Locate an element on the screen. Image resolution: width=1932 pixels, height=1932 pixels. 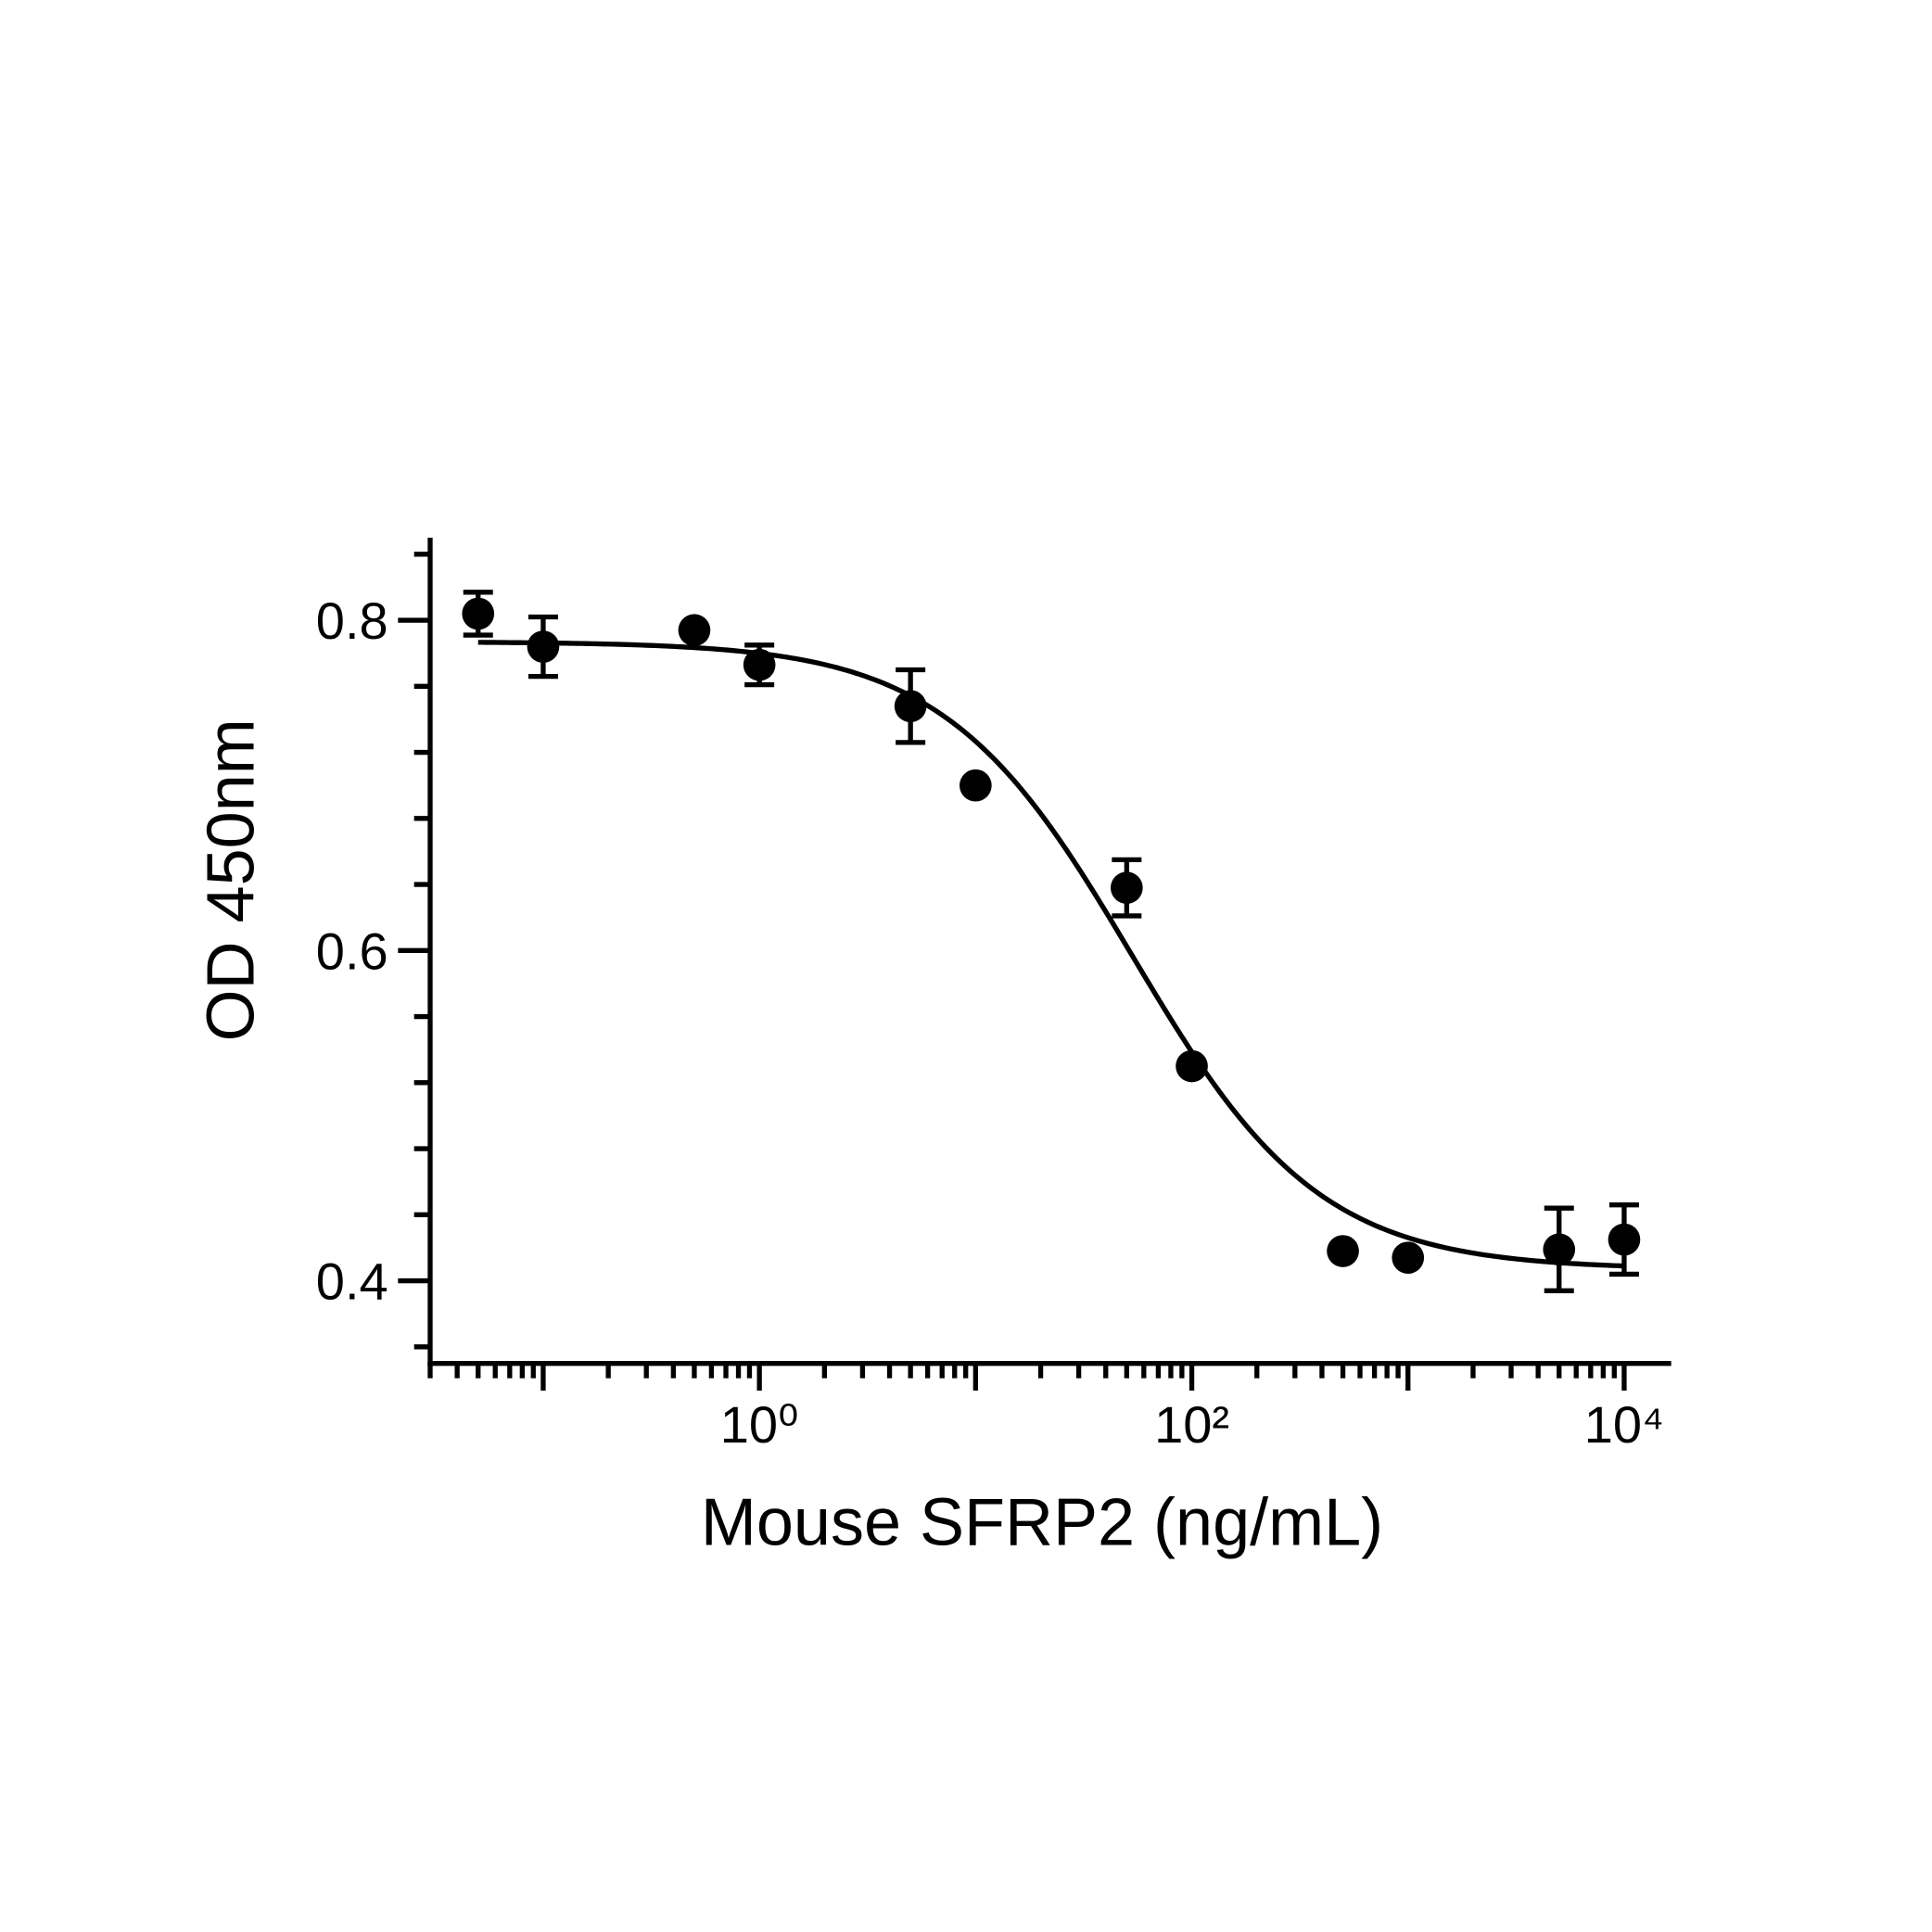
x-tick-label: 10⁴ is located at coordinates (1624, 1424).